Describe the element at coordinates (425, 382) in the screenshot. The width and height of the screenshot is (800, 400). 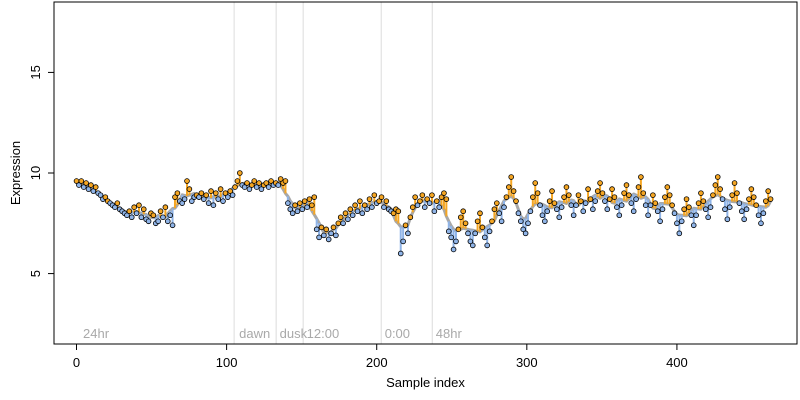
I see `x-axis-title: Sample index` at that location.